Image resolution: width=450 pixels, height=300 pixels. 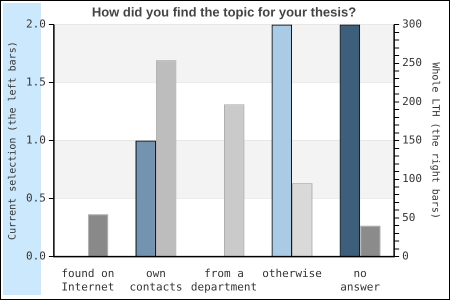 I want to click on x-tick-label: from a department, so click(x=224, y=280).